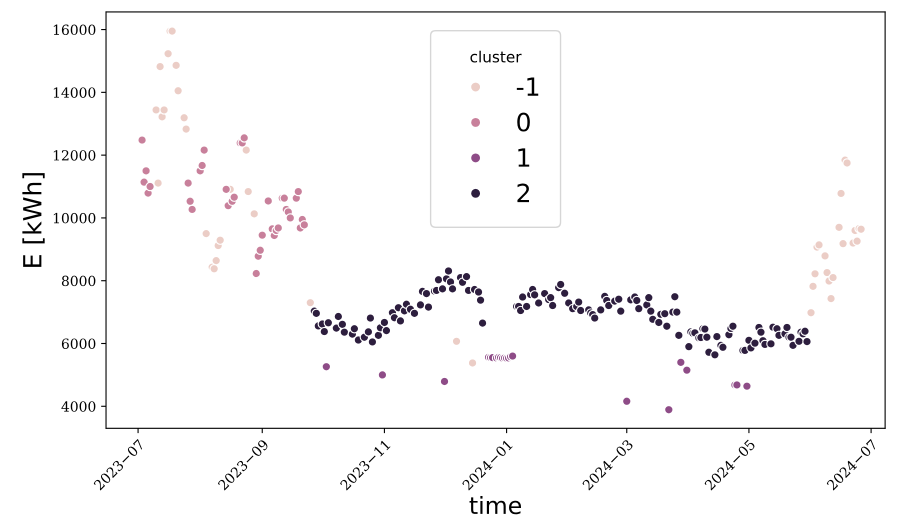 The image size is (922, 521). Describe the element at coordinates (75, 30) in the screenshot. I see `y-tick-label: 16000` at that location.